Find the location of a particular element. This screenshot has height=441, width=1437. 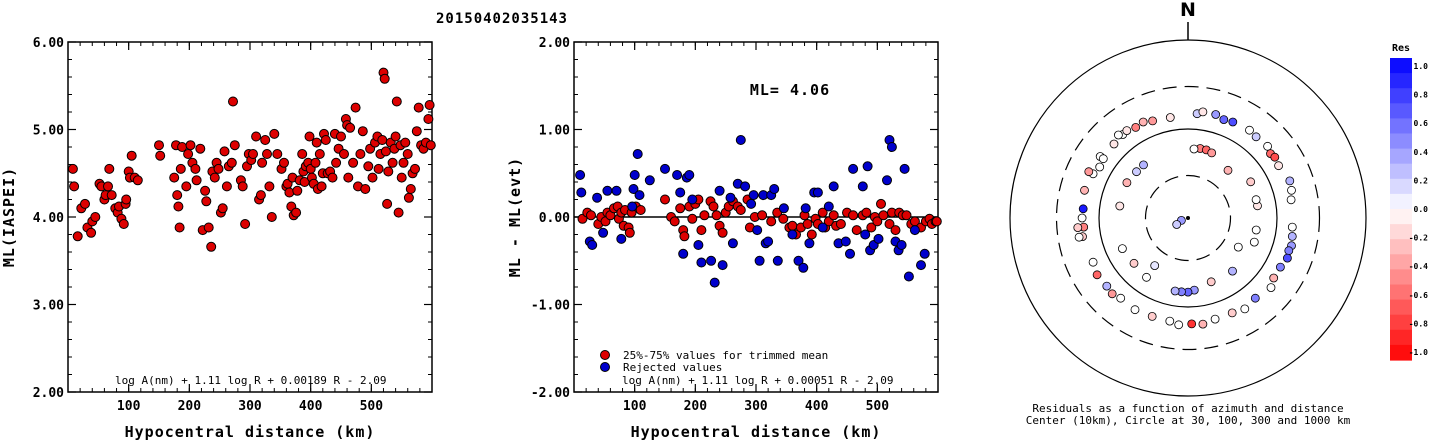

colorbar-tick-label: -0.4 is located at coordinates (1418, 266).